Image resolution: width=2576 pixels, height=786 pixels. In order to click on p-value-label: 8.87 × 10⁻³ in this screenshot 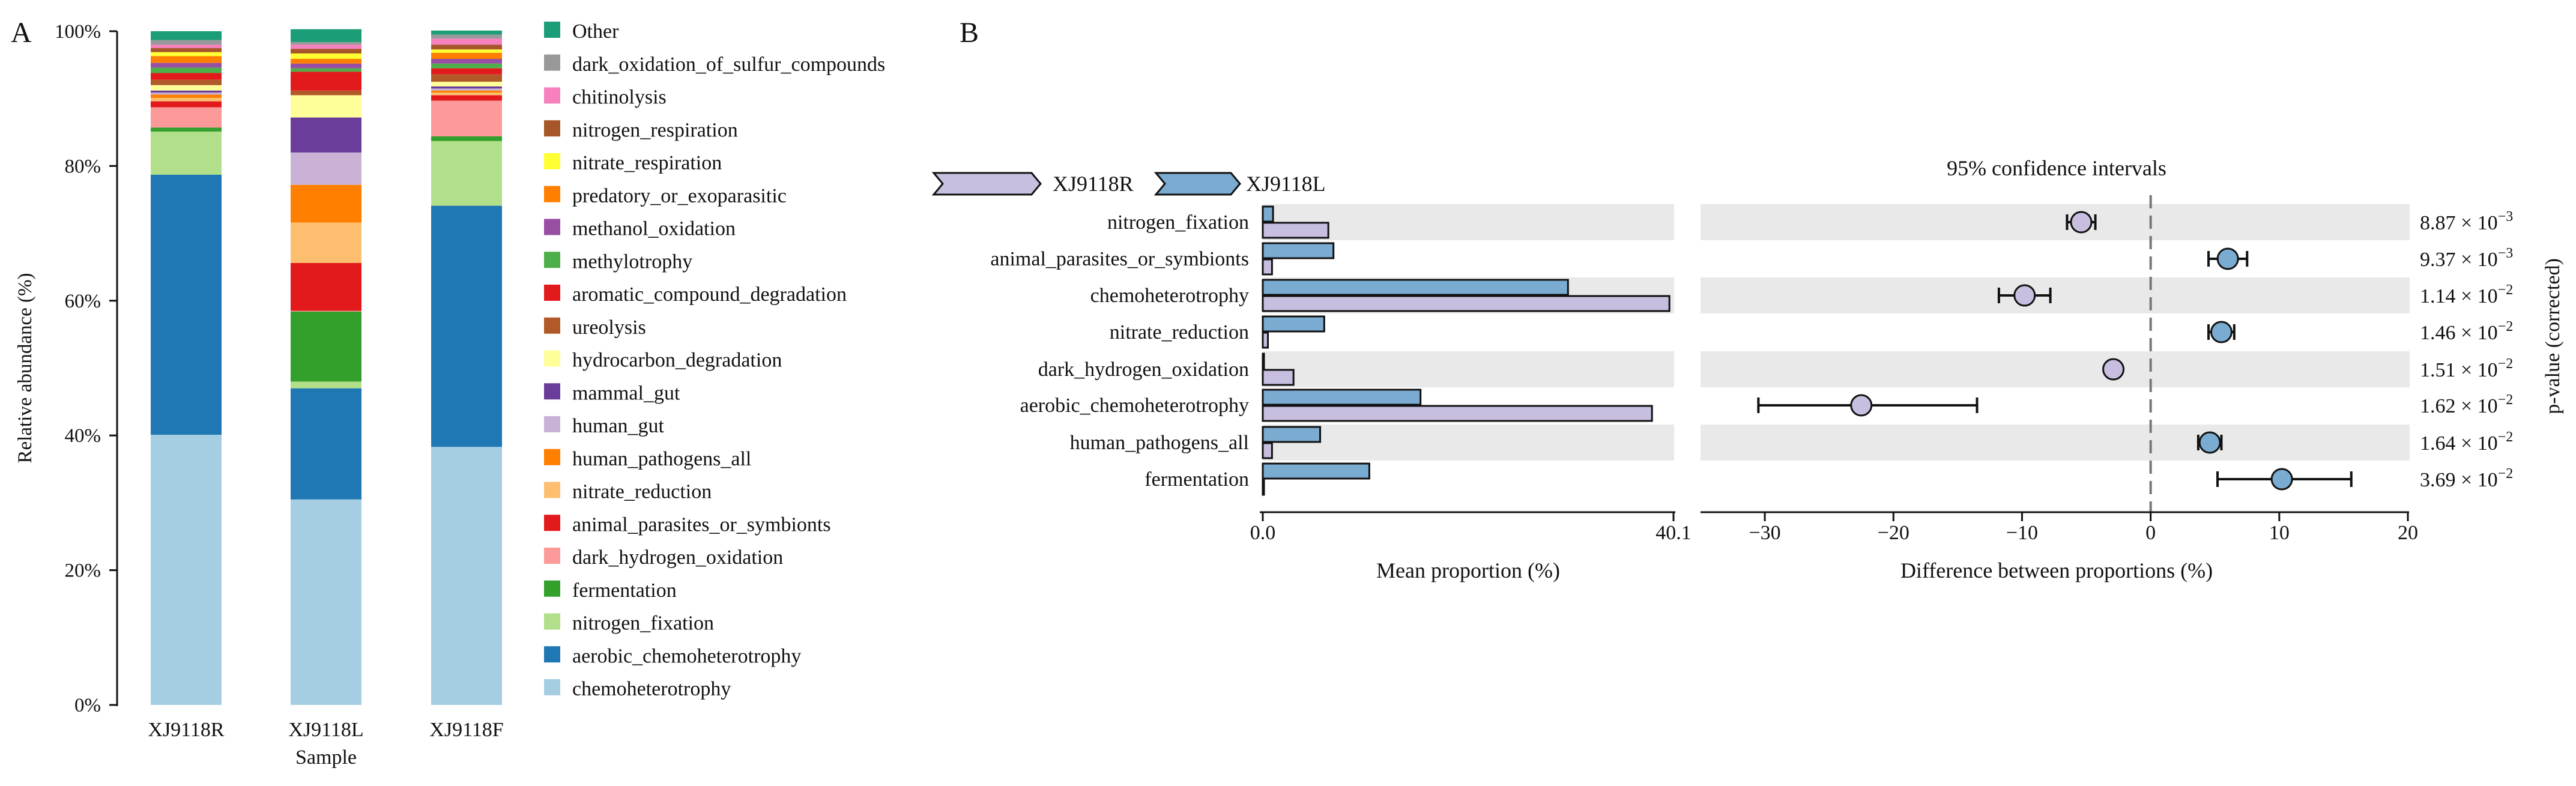, I will do `click(2466, 222)`.